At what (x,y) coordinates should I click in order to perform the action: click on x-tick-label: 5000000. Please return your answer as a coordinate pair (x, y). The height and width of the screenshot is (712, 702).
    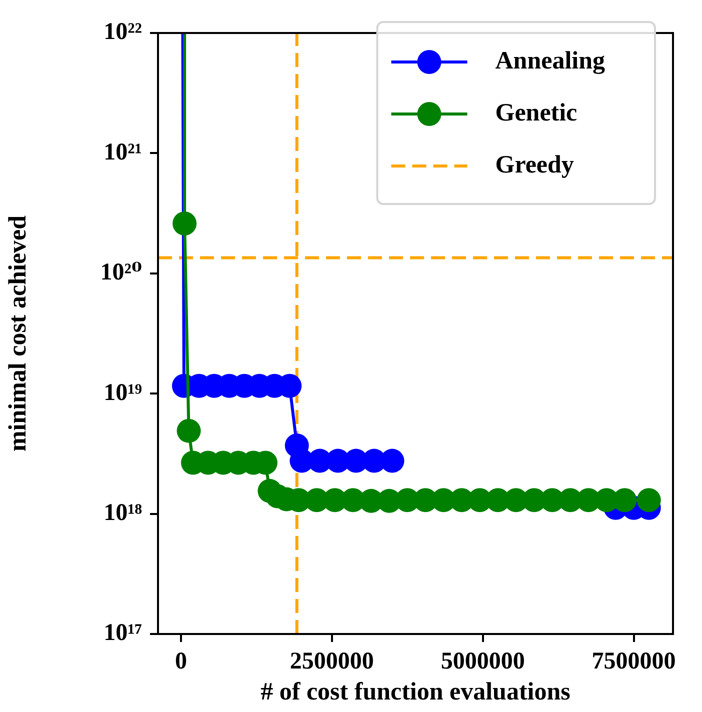
    Looking at the image, I should click on (482, 661).